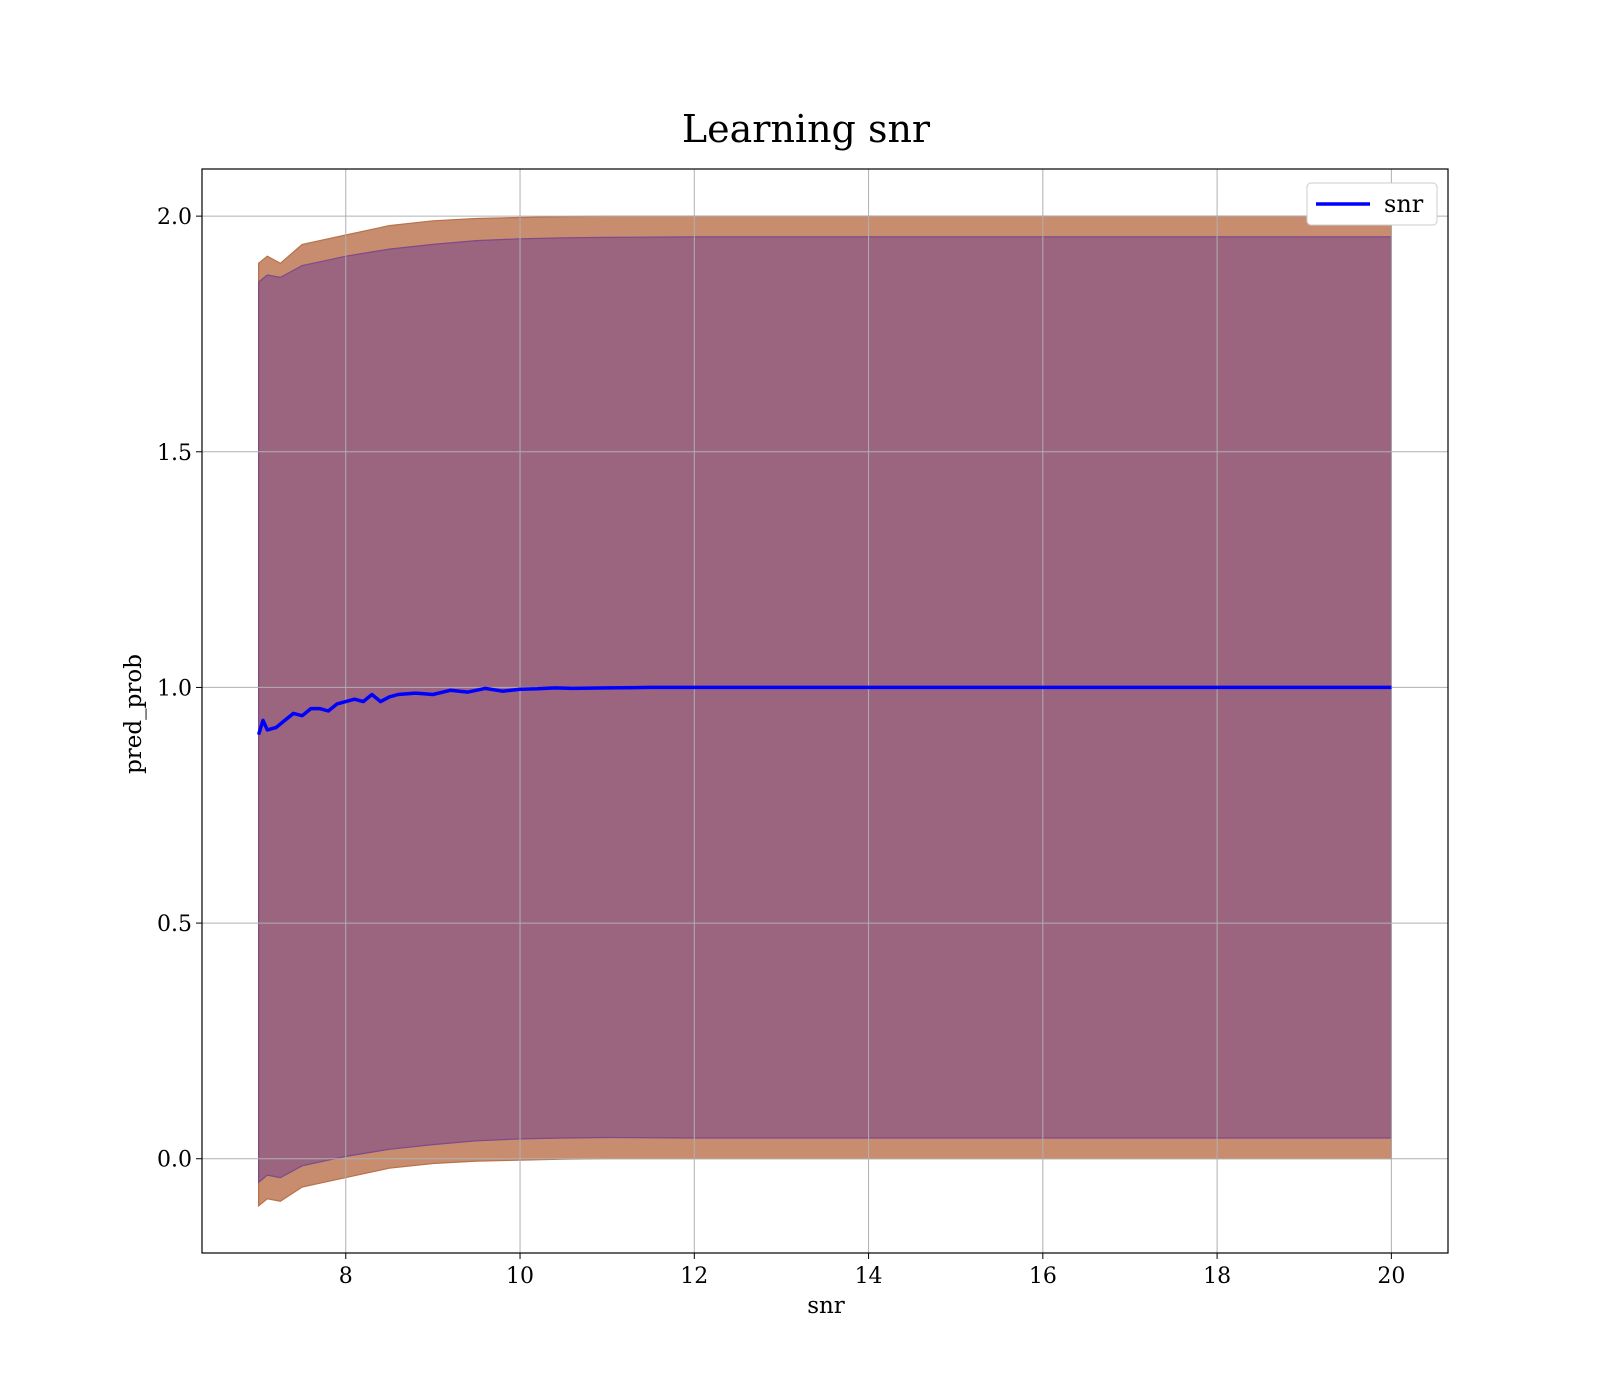  What do you see at coordinates (1404, 204) in the screenshot?
I see `legend-label-snr: snr` at bounding box center [1404, 204].